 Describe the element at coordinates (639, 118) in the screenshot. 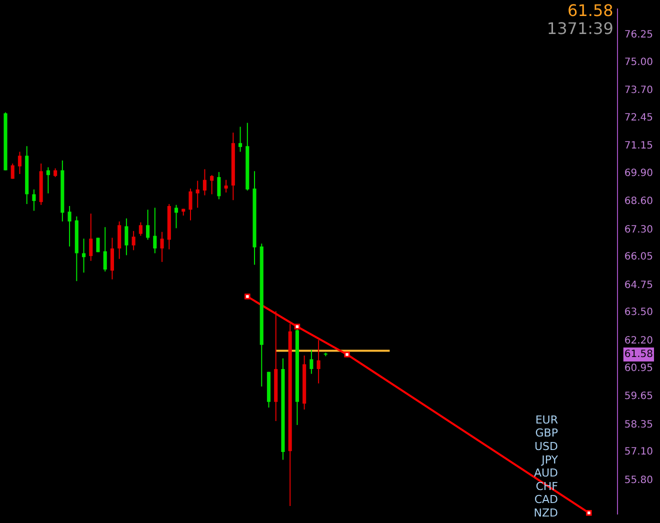

I see `y-tick-label: 72.45` at that location.